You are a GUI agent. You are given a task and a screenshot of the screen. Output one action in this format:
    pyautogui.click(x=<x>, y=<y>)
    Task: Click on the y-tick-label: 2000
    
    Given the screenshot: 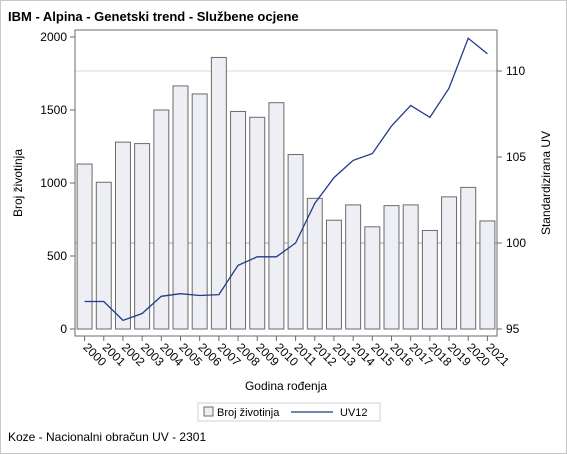 What is the action you would take?
    pyautogui.click(x=53, y=37)
    